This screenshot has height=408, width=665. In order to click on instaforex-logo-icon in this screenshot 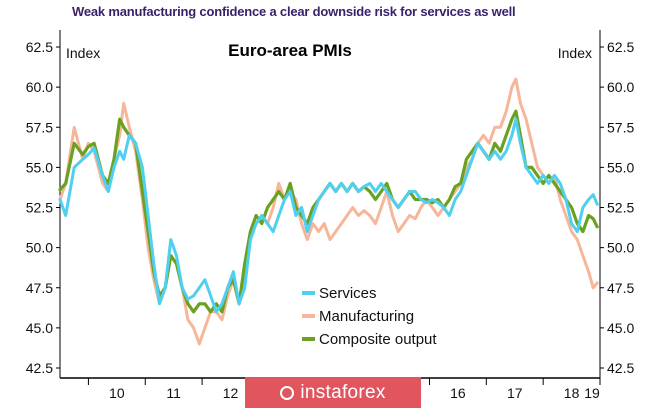, I will do `click(287, 393)`.